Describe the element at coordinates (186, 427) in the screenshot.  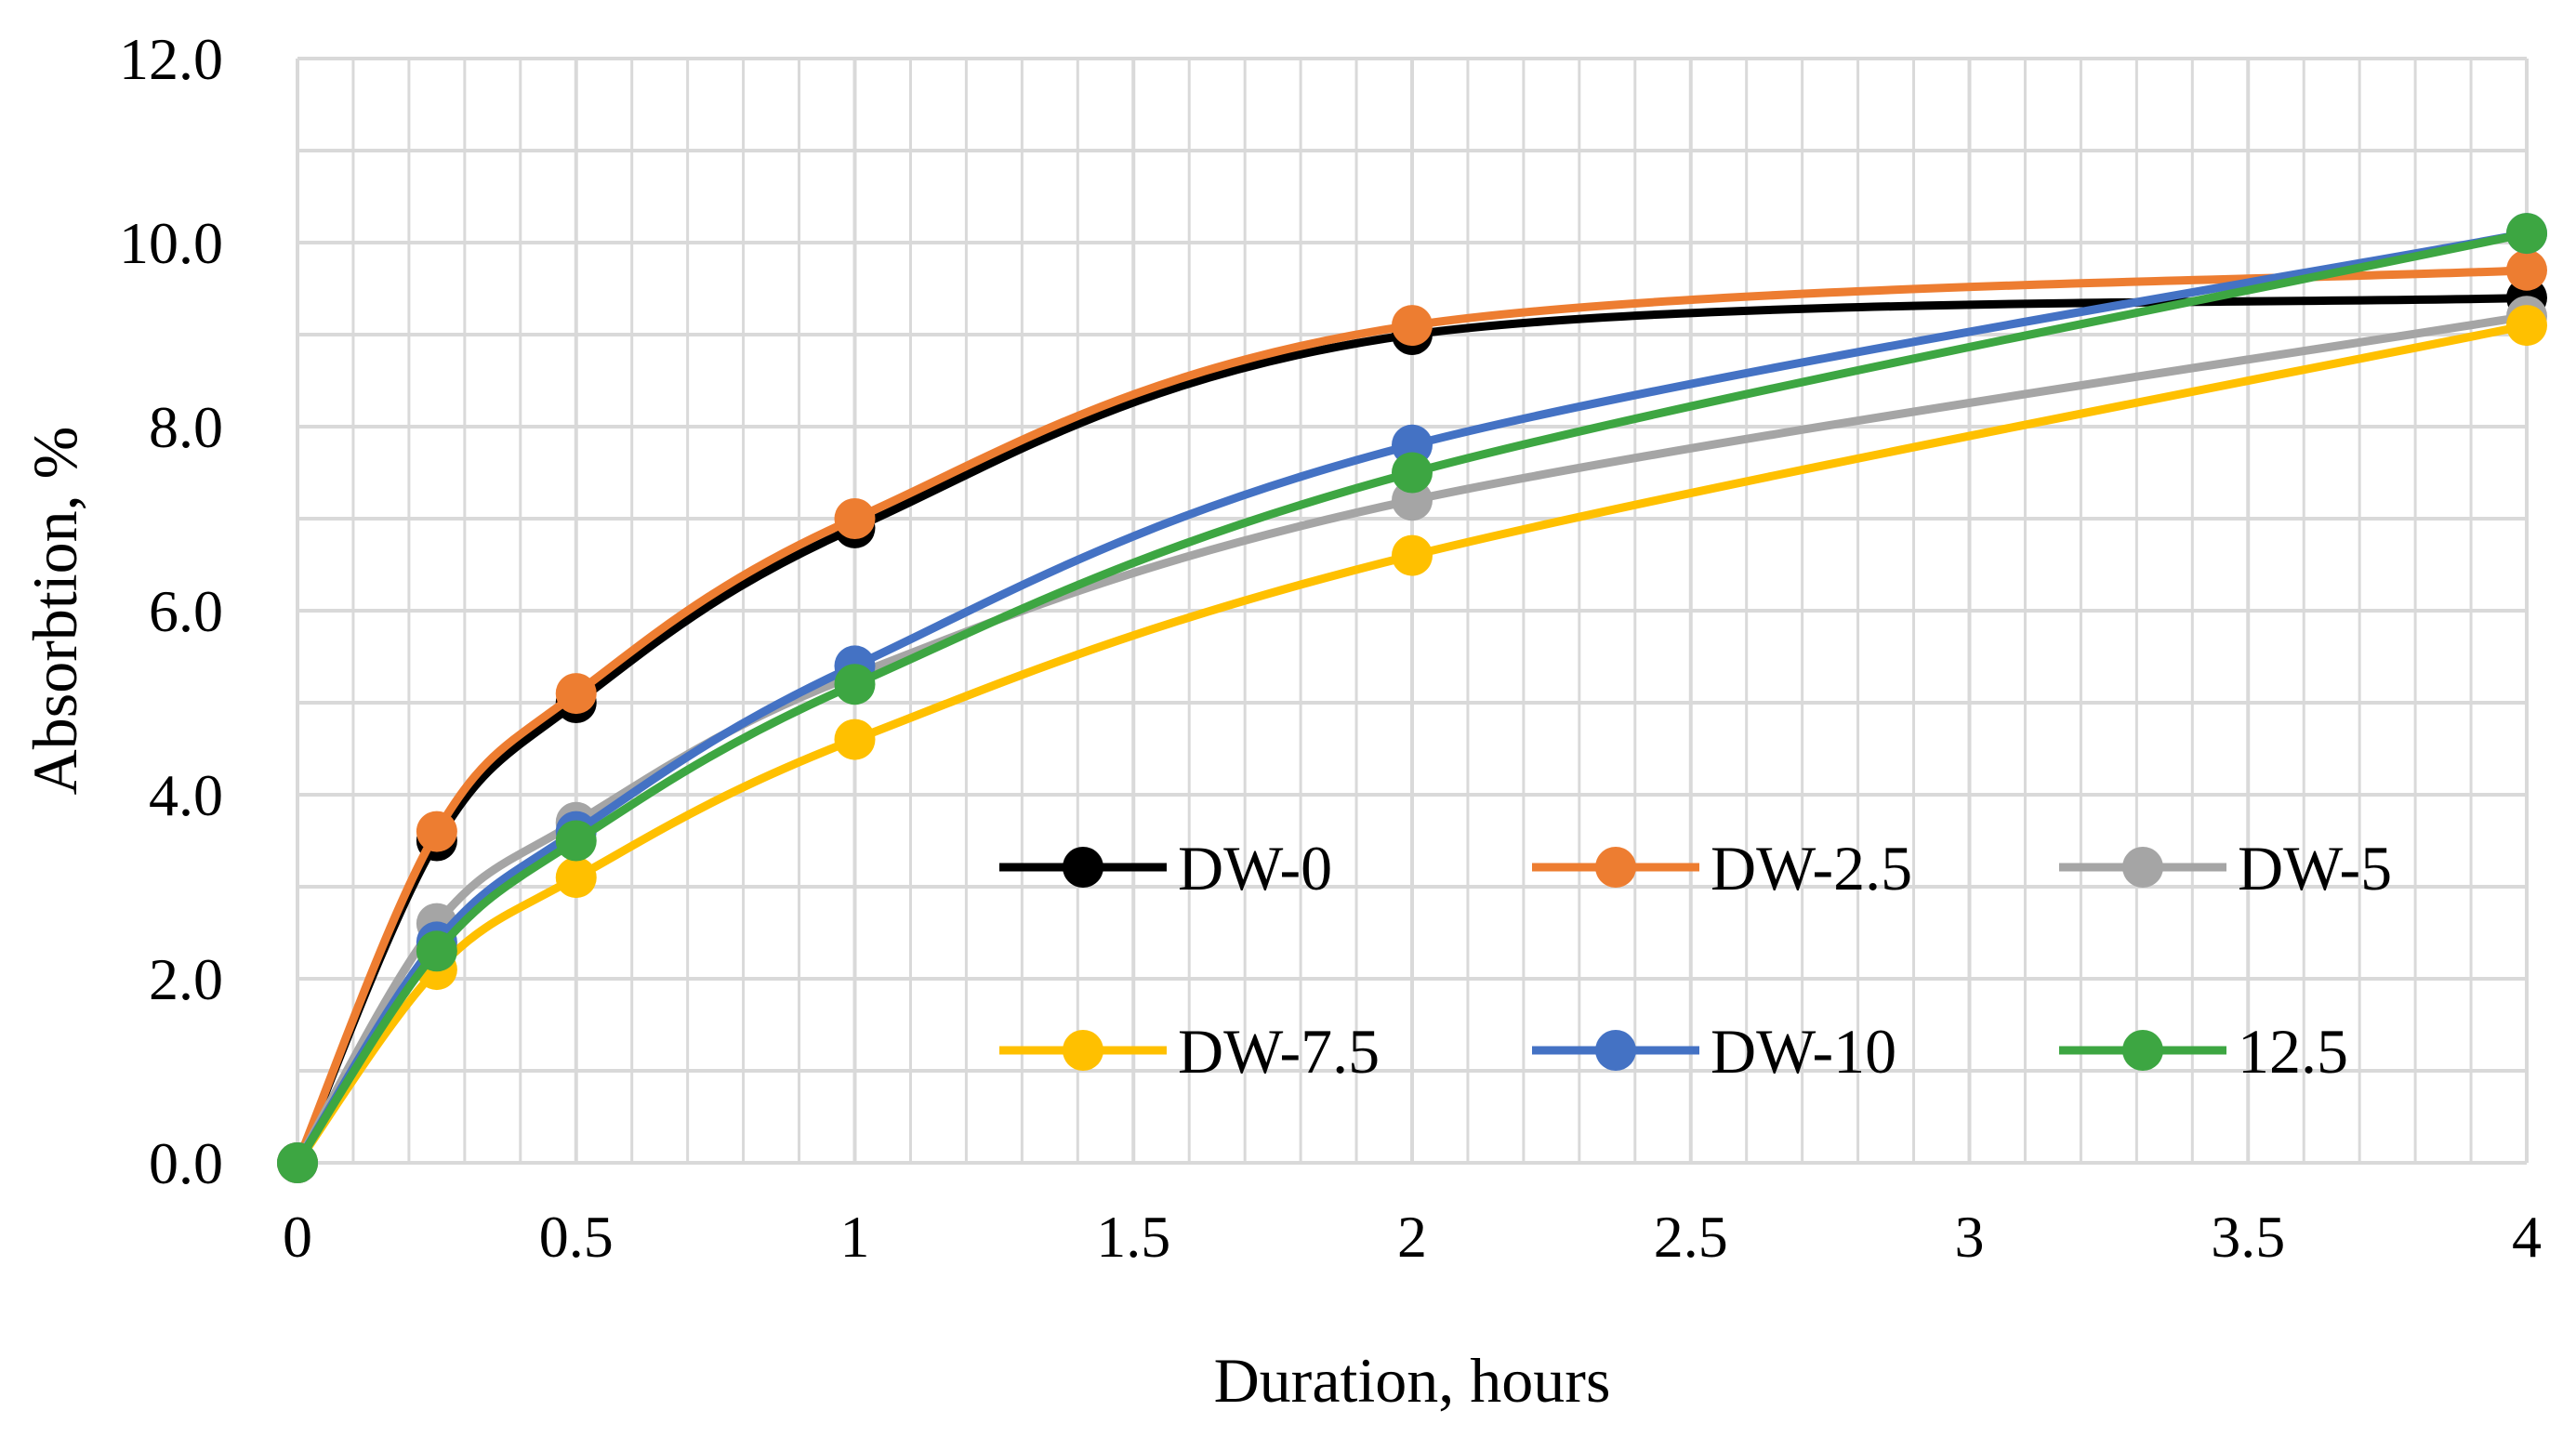
I see `y-tick-label: 8.0` at that location.